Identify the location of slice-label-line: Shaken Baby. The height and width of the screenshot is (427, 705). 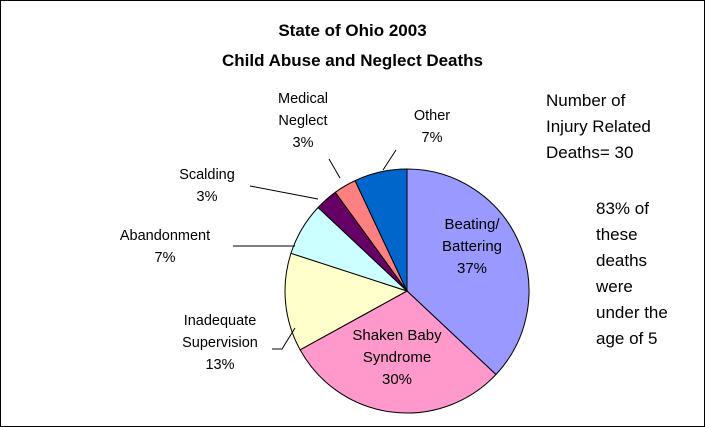
(397, 335).